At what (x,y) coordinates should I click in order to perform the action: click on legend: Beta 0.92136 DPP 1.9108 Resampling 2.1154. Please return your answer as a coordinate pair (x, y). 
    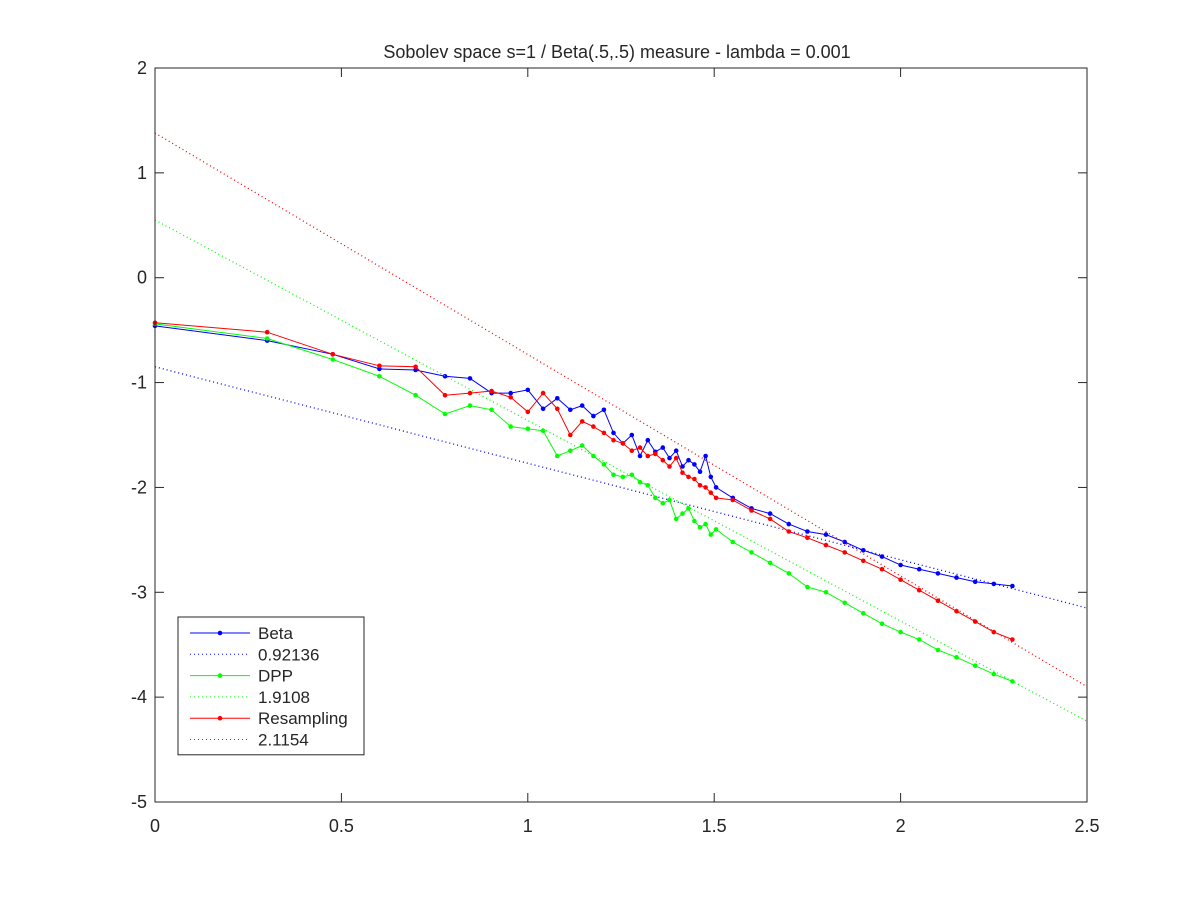
    Looking at the image, I should click on (271, 686).